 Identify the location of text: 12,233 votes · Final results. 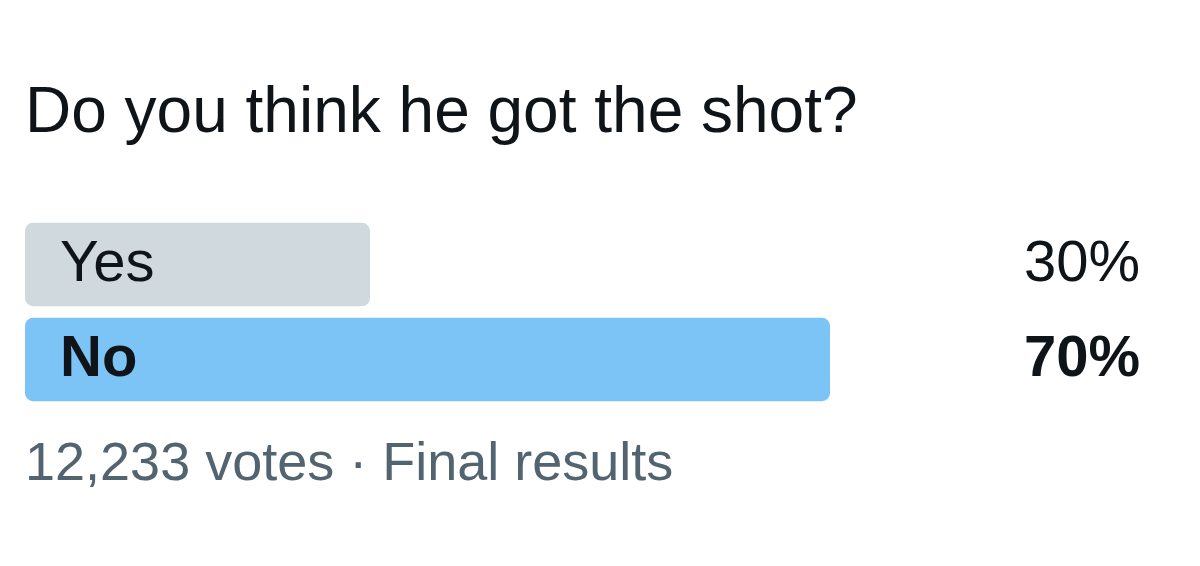
(349, 461).